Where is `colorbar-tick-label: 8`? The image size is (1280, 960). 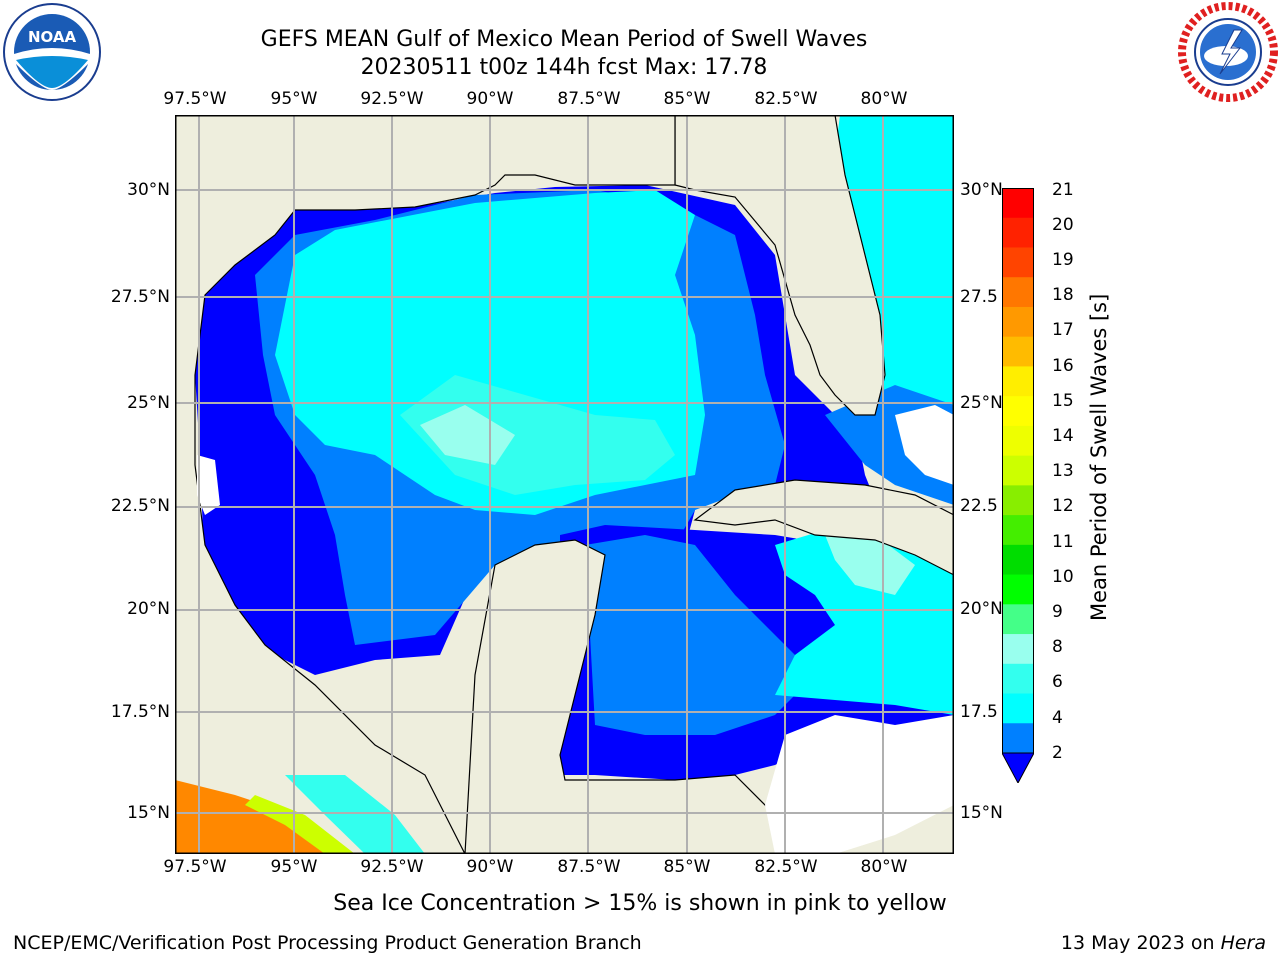 colorbar-tick-label: 8 is located at coordinates (1057, 647).